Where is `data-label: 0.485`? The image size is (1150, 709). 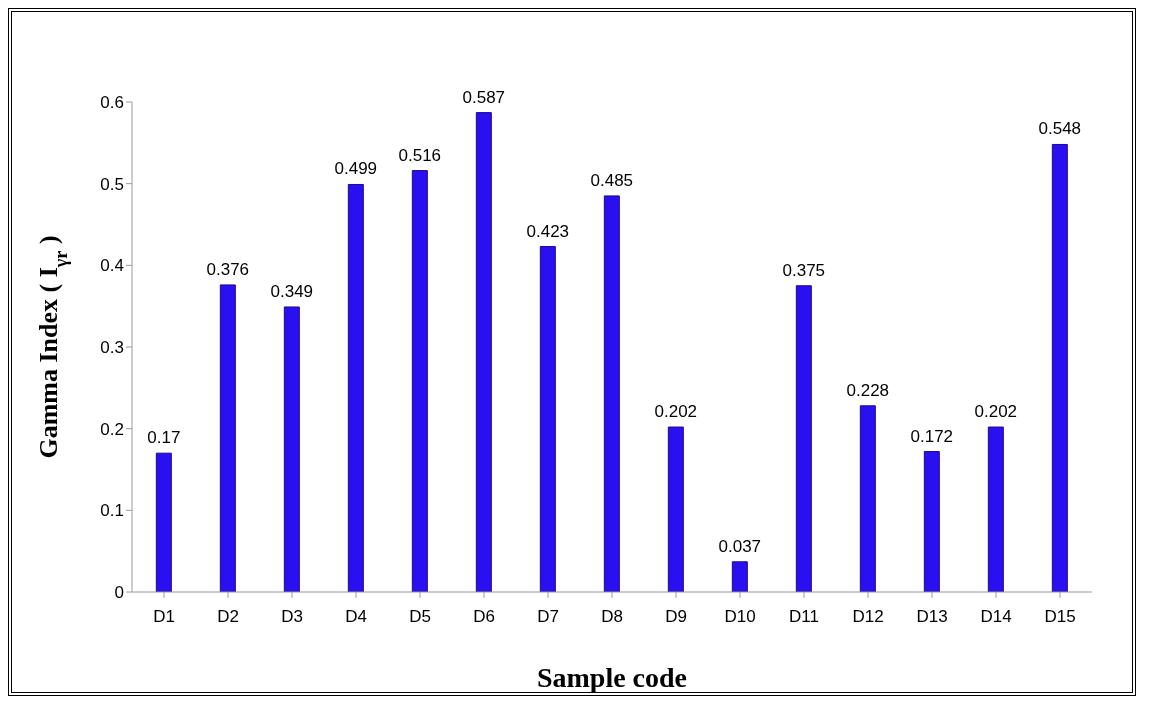 data-label: 0.485 is located at coordinates (612, 180).